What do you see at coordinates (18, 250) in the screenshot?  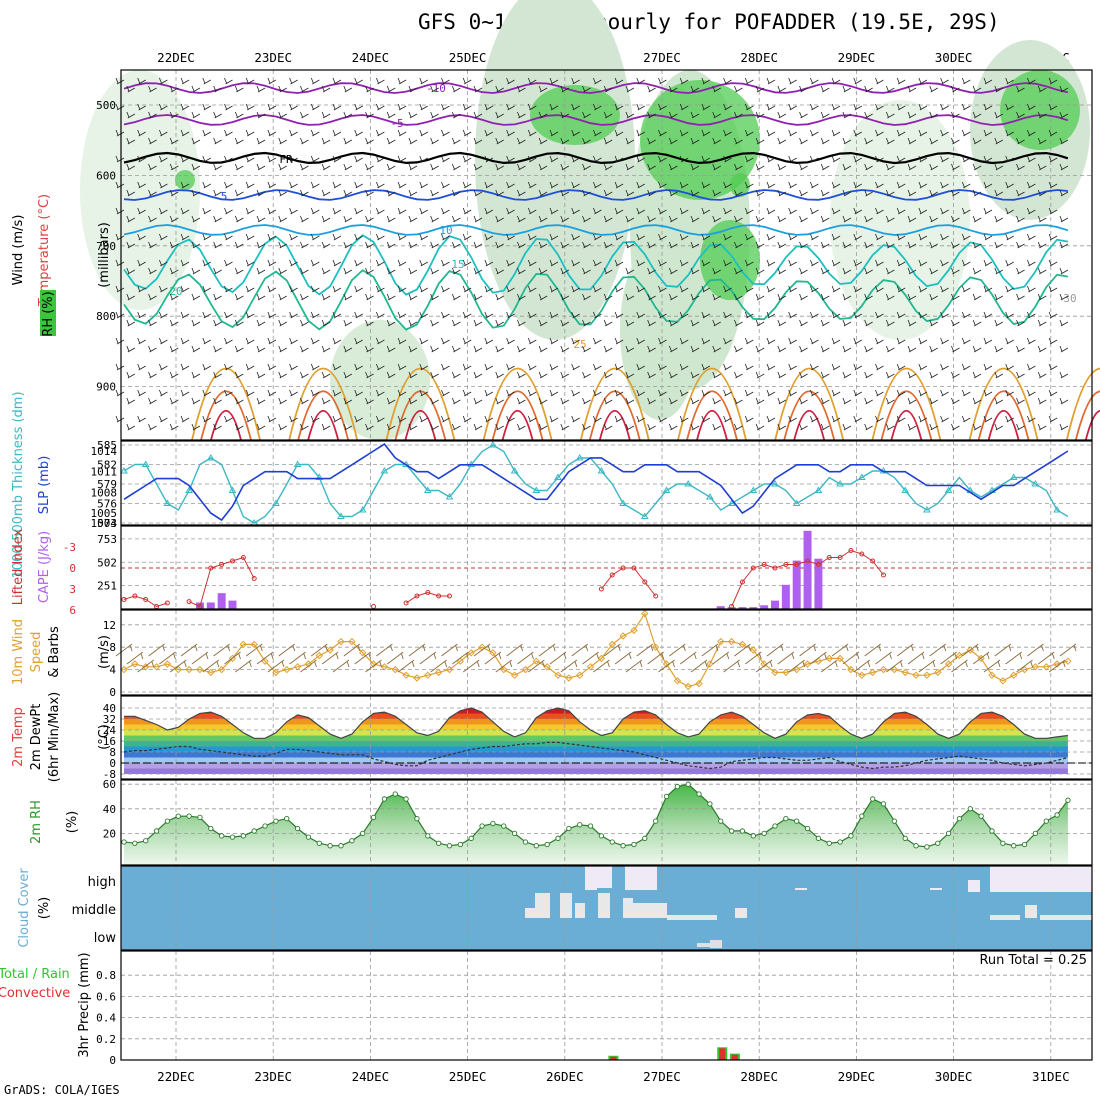 I see `wind-axis-label: Wind (m/s)` at bounding box center [18, 250].